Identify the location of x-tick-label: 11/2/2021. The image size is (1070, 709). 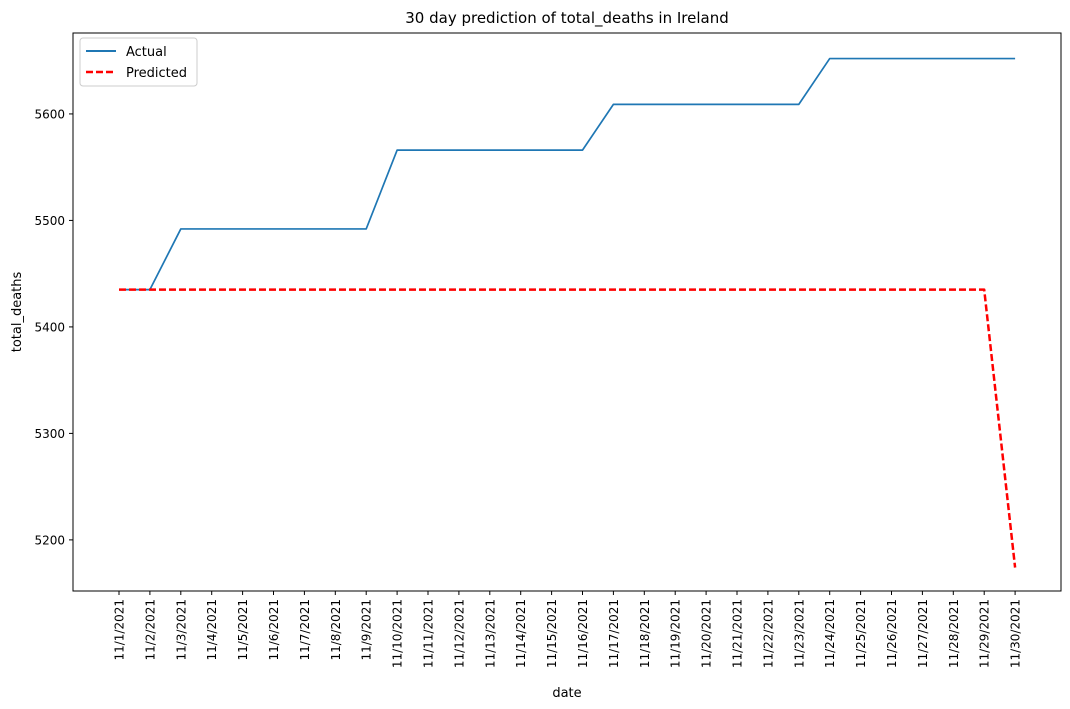
(150, 630).